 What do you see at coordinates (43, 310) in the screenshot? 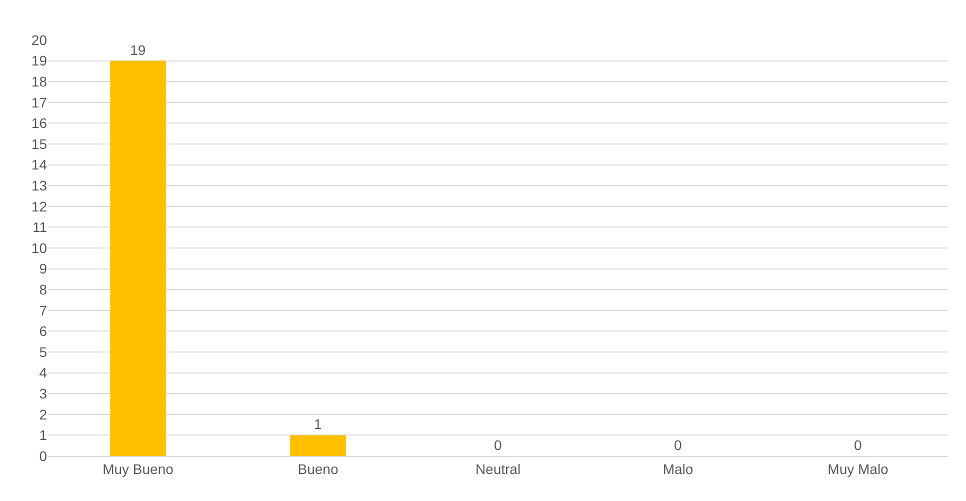
I see `y-tick-label: 7` at bounding box center [43, 310].